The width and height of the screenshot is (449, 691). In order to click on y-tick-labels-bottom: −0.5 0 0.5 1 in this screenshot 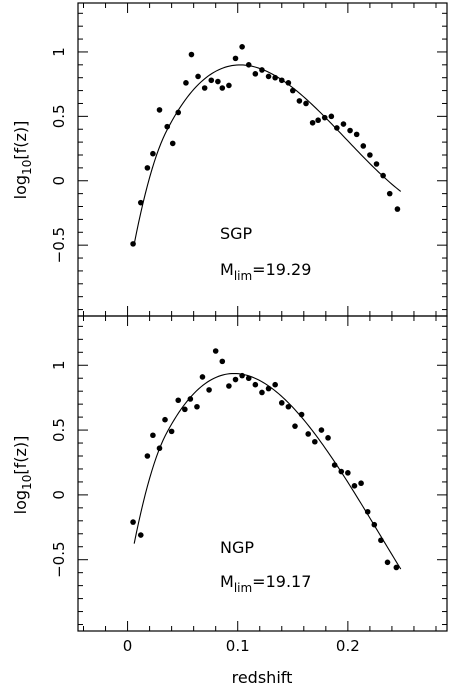, I will do `click(59, 468)`.